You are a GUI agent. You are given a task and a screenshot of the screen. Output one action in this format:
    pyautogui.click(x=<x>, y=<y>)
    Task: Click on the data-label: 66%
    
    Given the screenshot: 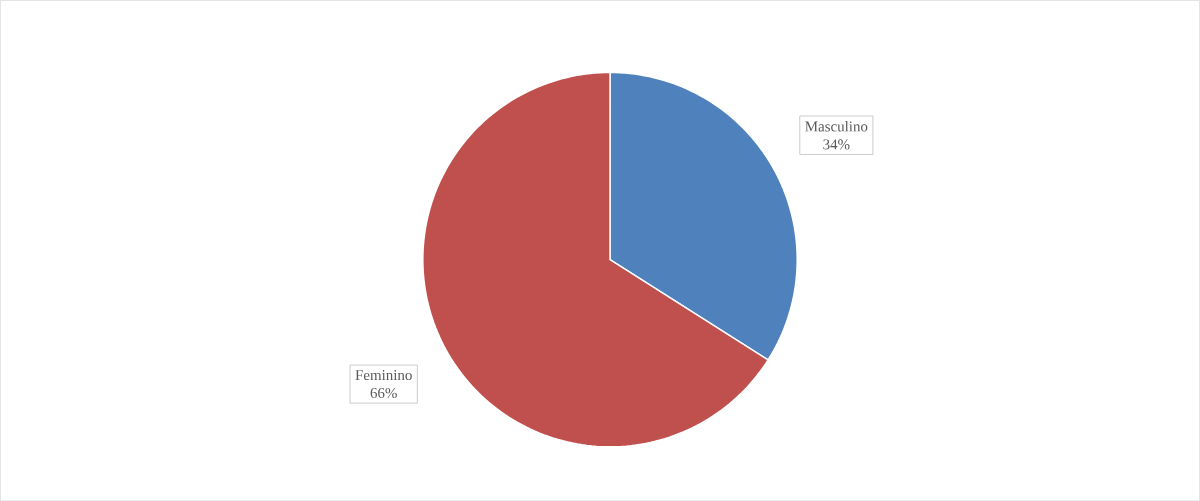 What is the action you would take?
    pyautogui.click(x=383, y=392)
    